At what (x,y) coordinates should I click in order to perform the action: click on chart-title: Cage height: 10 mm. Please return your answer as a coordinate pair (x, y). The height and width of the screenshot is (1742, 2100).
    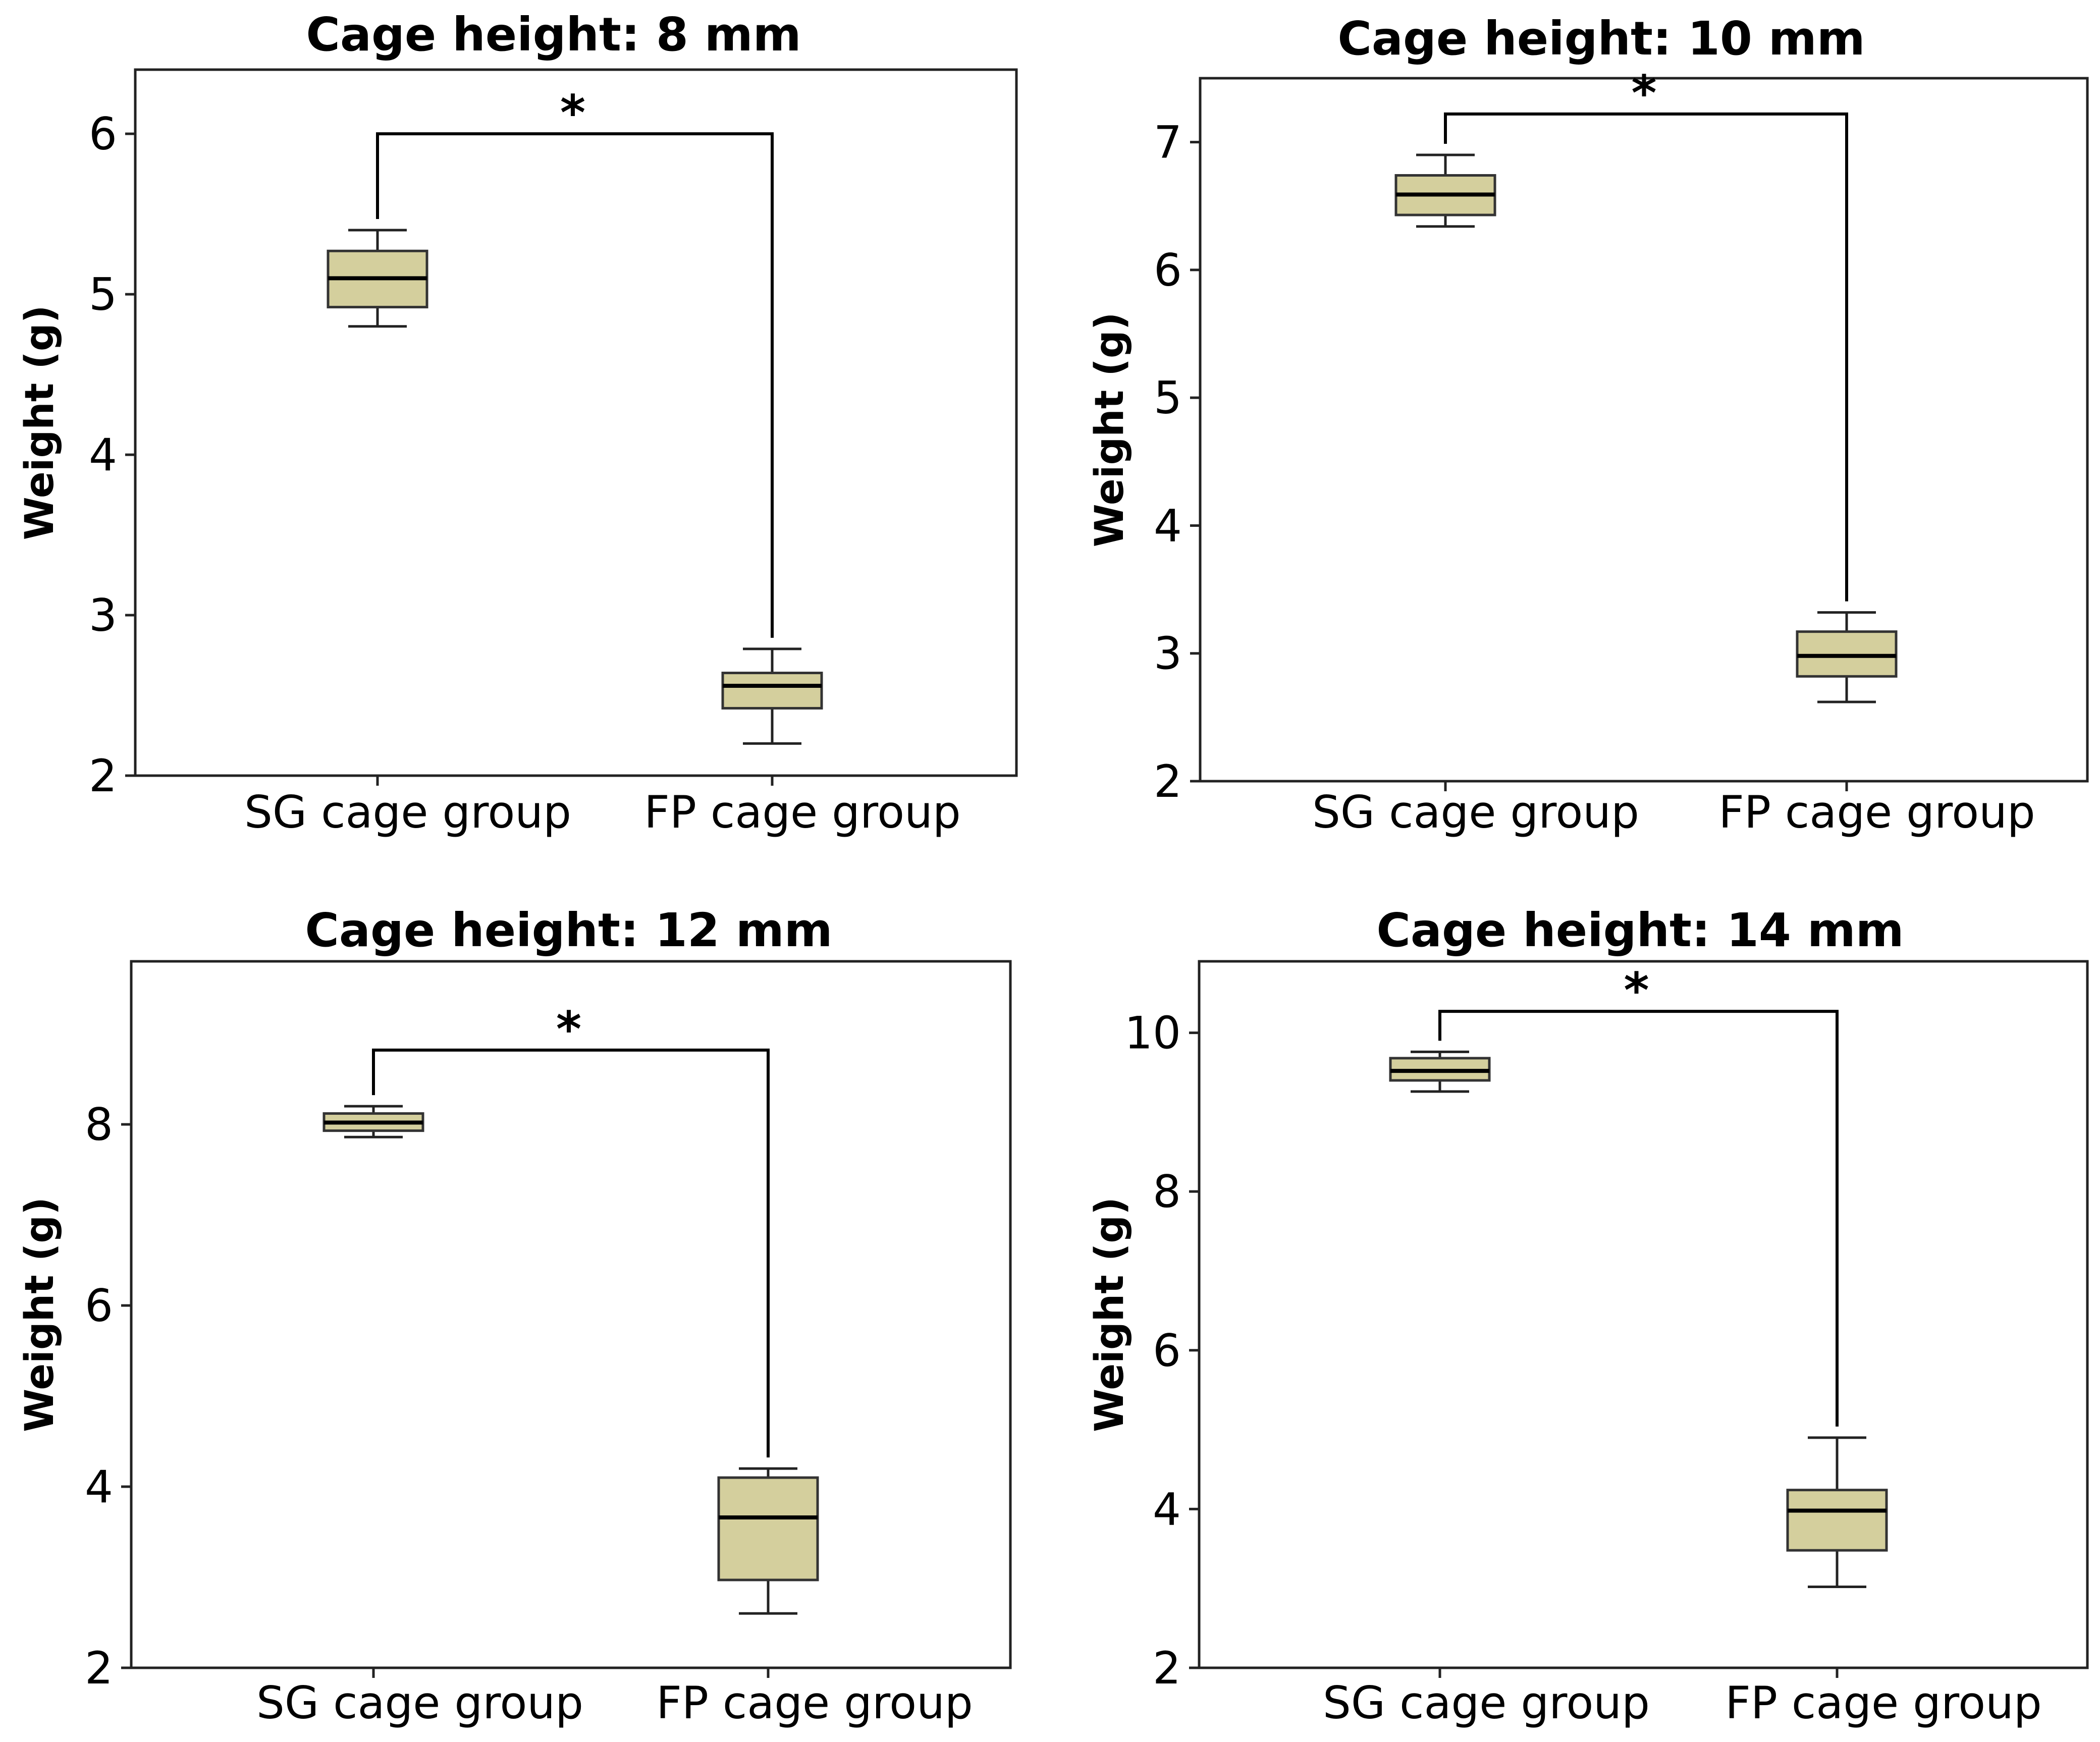
    Looking at the image, I should click on (1601, 39).